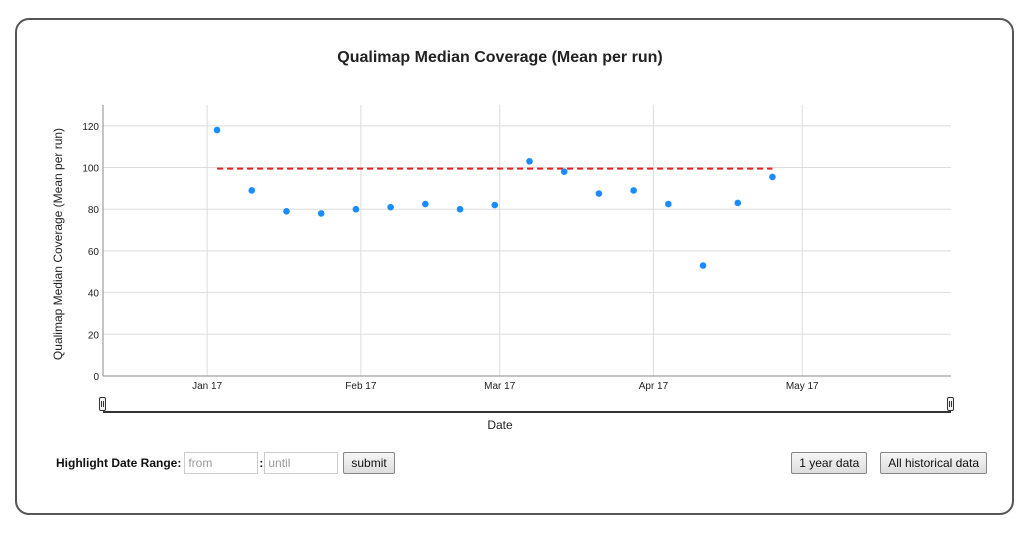 Image resolution: width=1034 pixels, height=534 pixels. I want to click on highlight-date-range-form: Highlight Date Range: : submit, so click(225, 463).